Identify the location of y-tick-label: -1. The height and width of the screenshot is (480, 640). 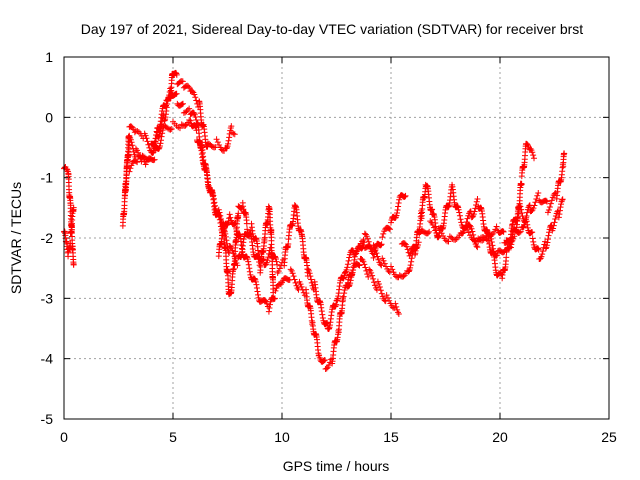
(47, 178).